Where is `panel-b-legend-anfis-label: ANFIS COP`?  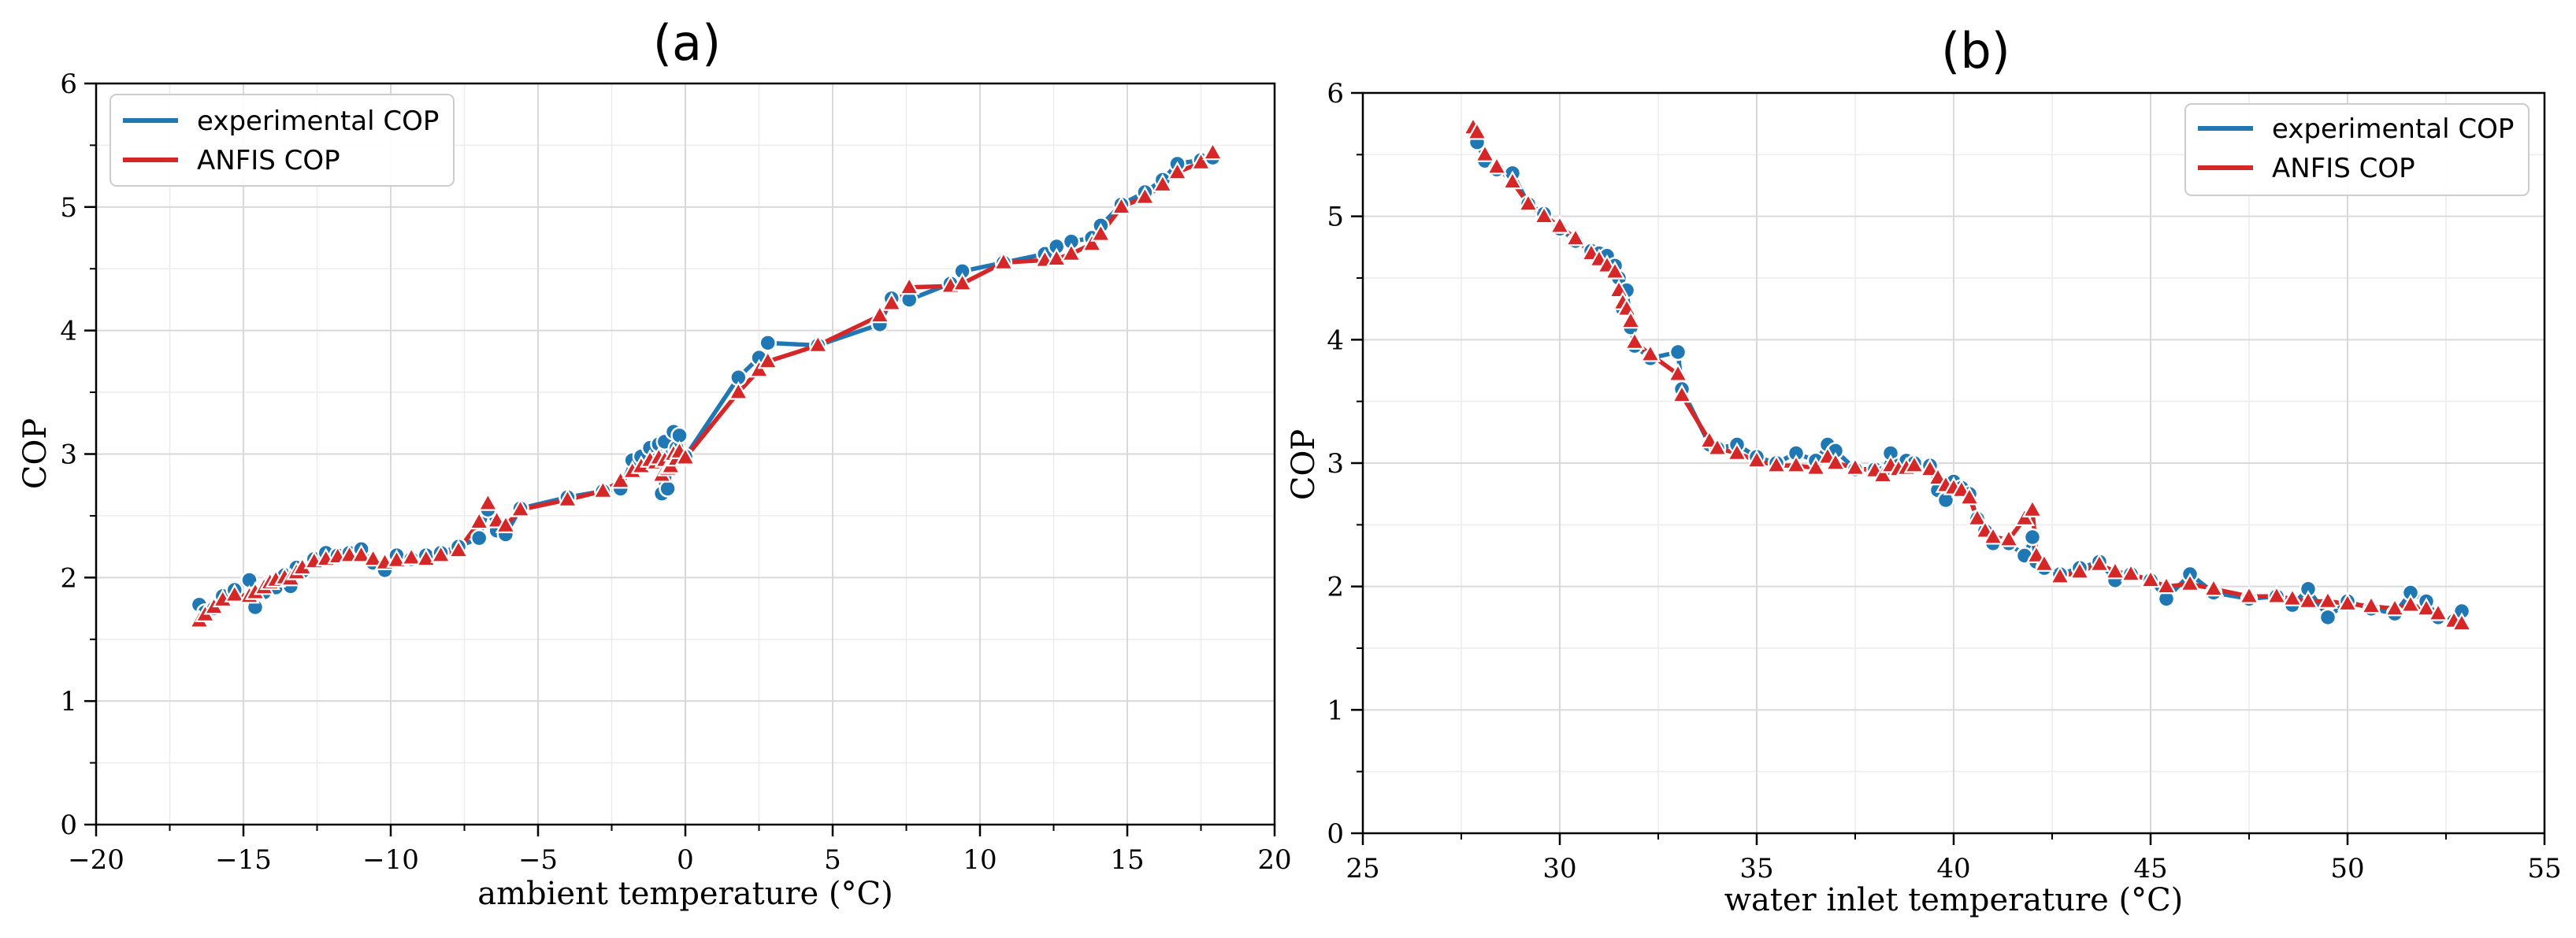
panel-b-legend-anfis-label: ANFIS COP is located at coordinates (2343, 168).